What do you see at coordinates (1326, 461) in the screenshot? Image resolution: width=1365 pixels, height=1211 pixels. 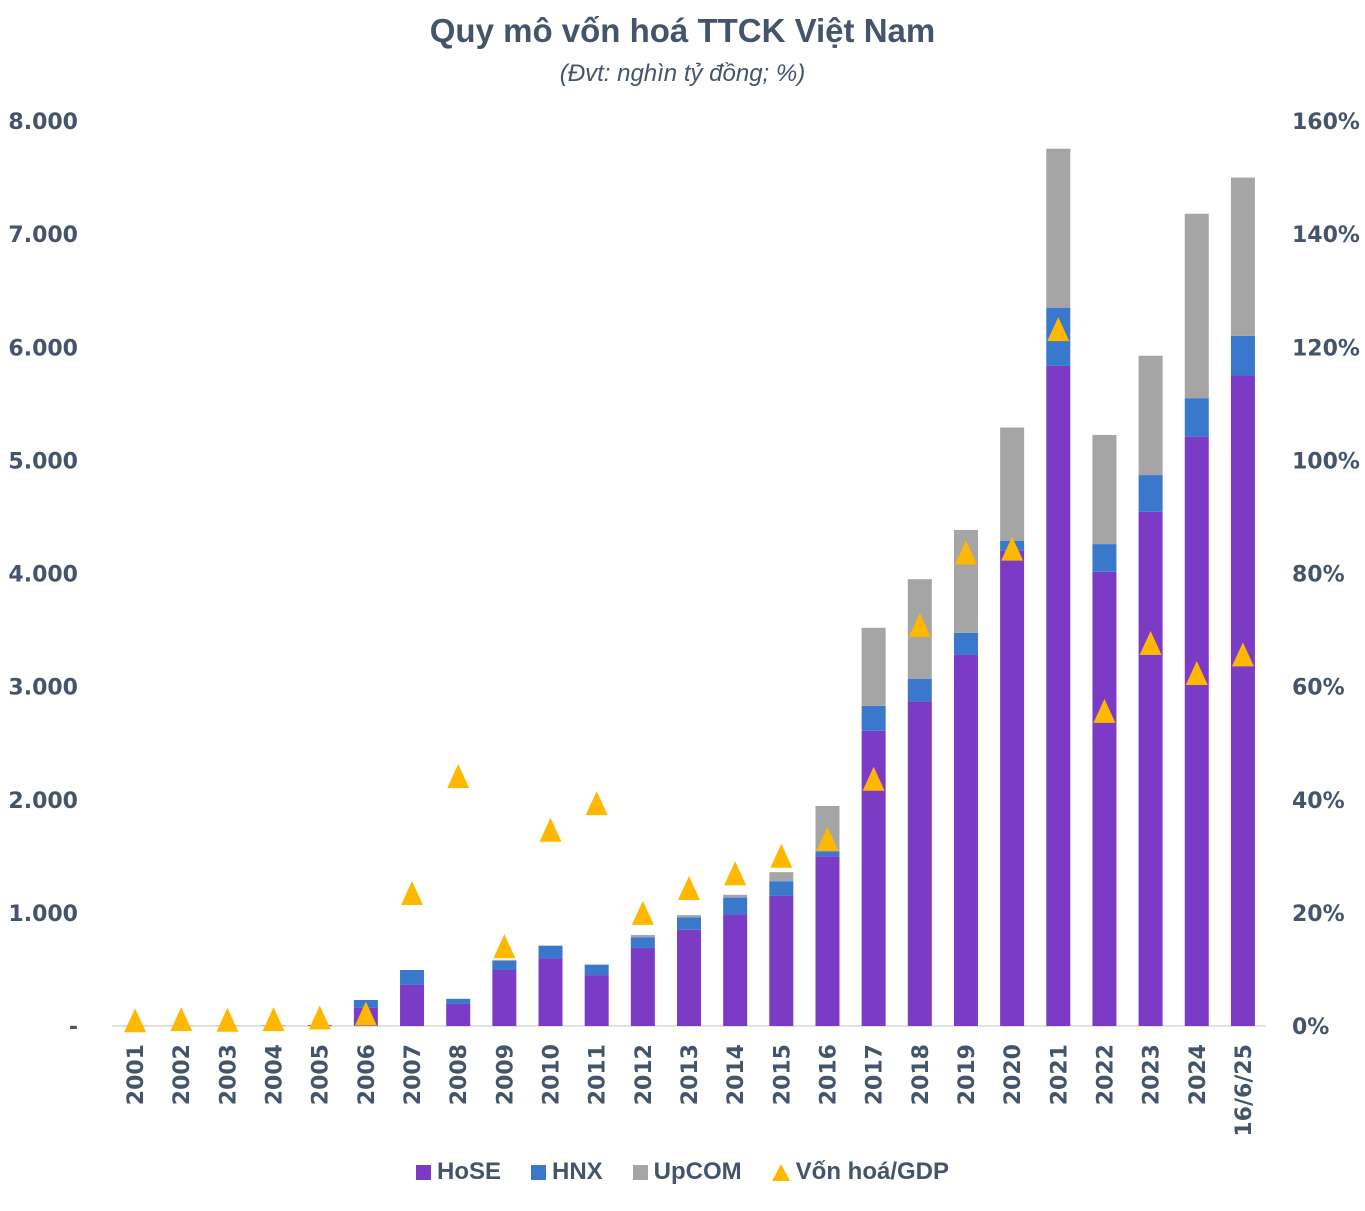 I see `y2-tick-label: 100%` at bounding box center [1326, 461].